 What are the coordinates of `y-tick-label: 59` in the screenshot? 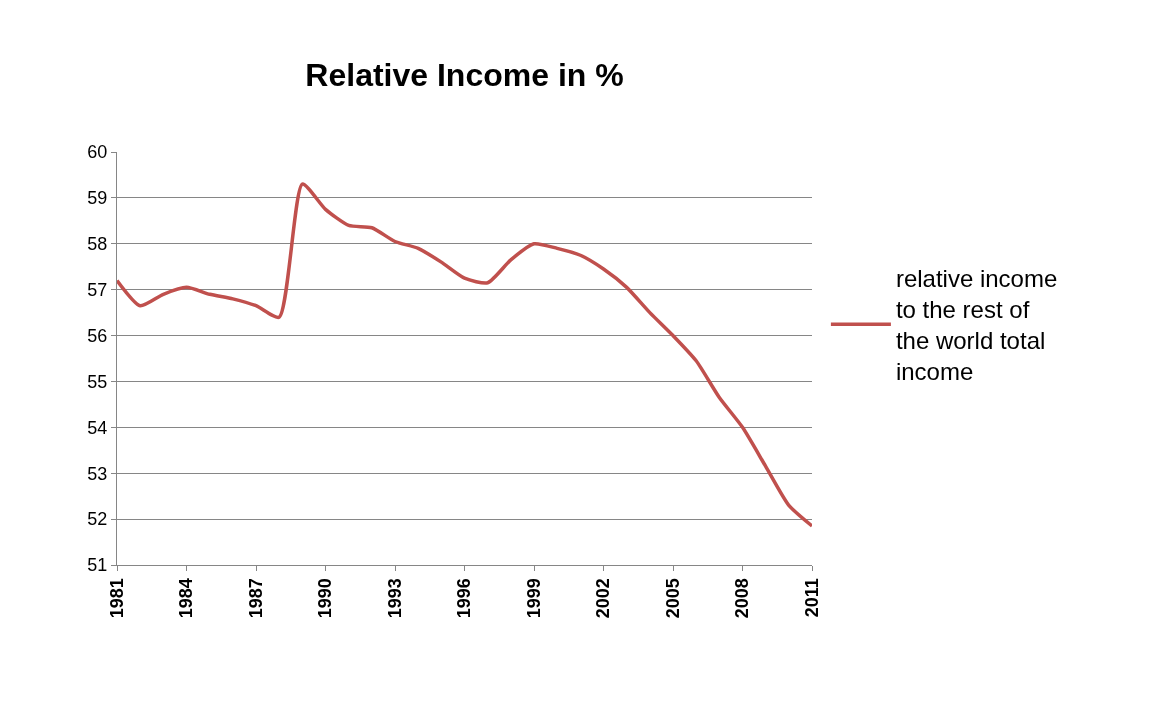 It's located at (97, 198).